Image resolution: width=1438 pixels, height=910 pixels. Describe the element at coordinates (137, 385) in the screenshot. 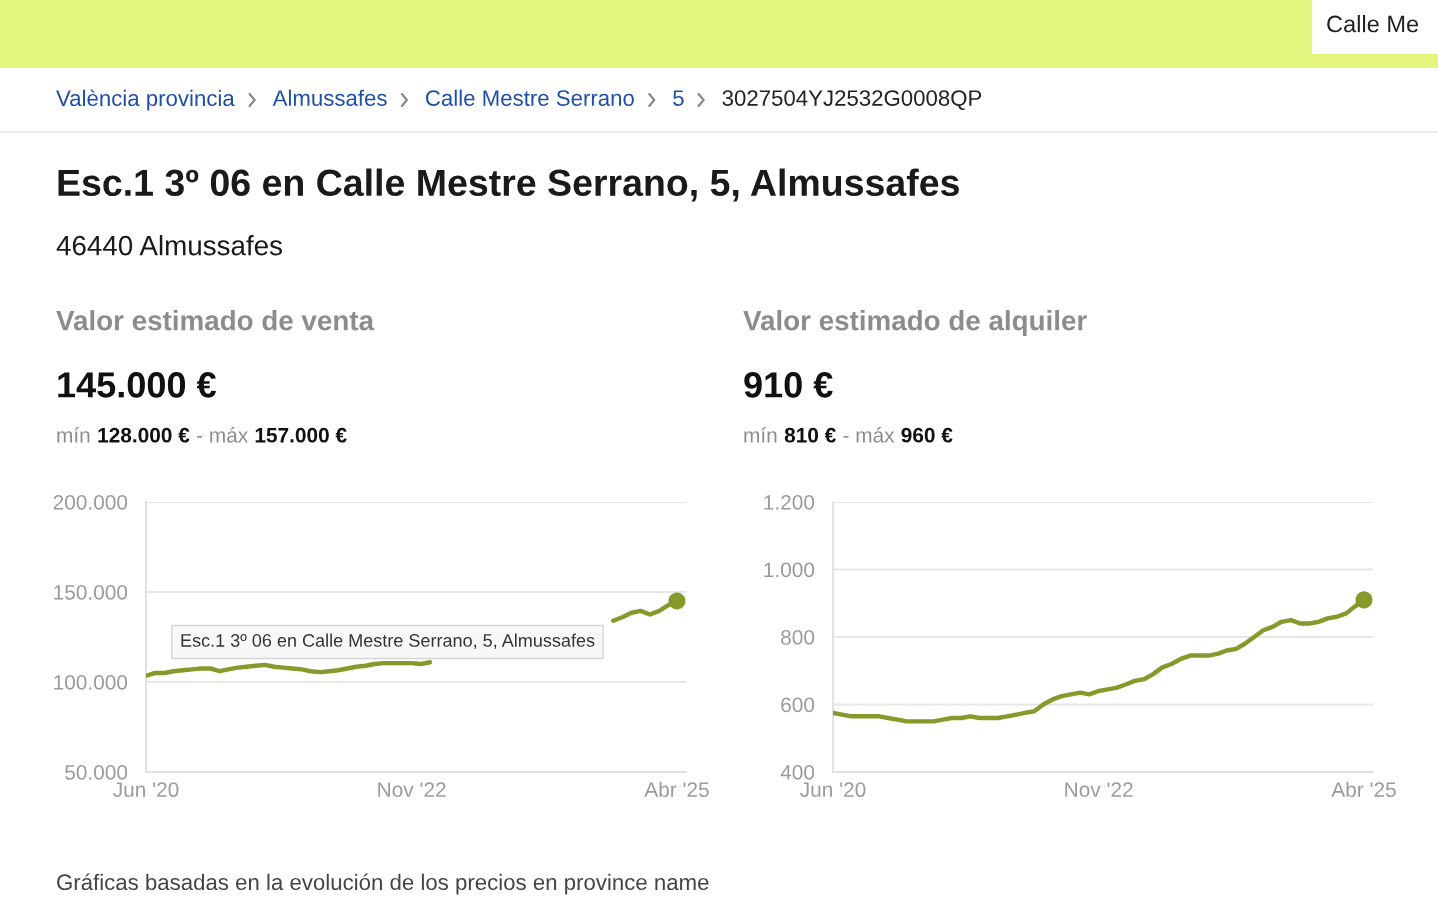

I see `chart-subtitle: 145.000 €` at that location.